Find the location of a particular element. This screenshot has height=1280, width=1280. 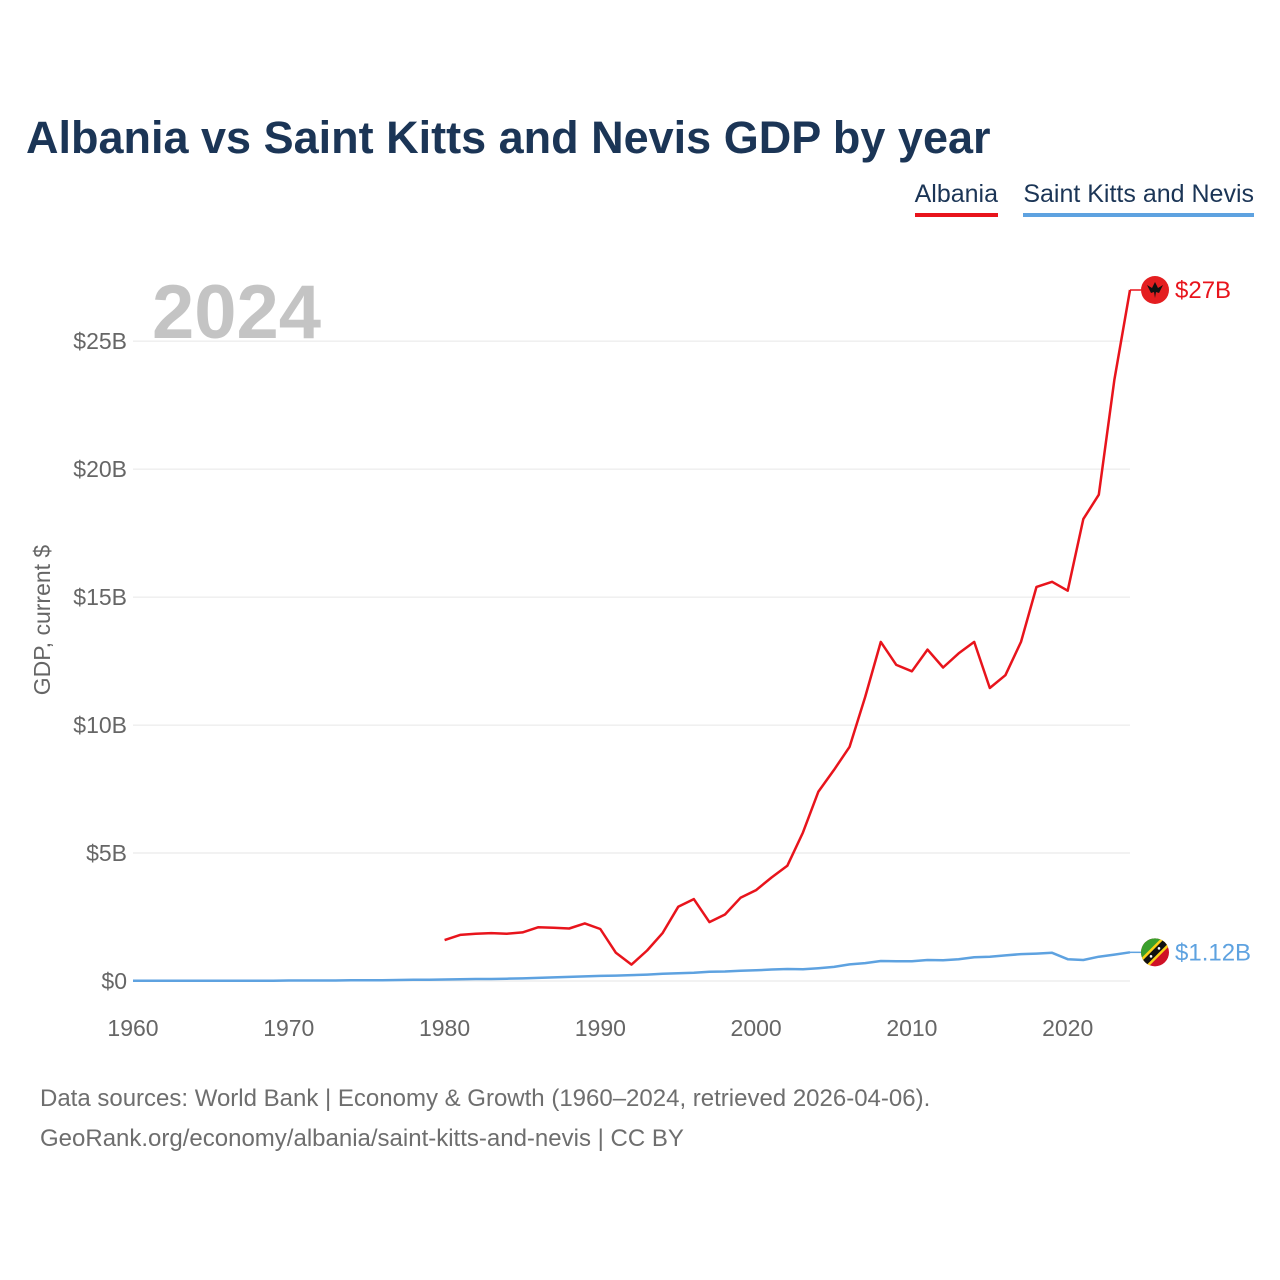

year-watermark: 2024 is located at coordinates (236, 312).